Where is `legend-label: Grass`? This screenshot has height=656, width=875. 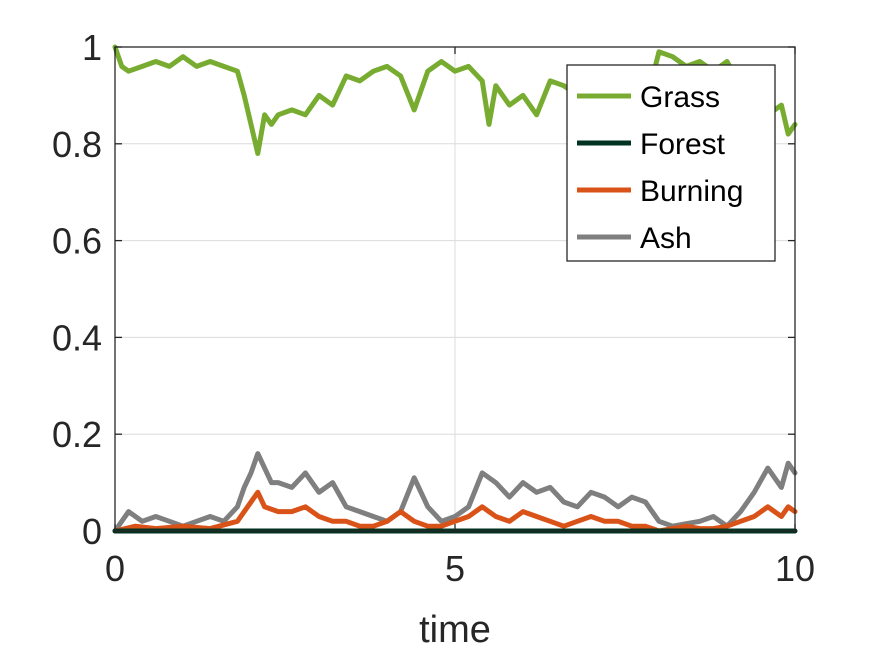
legend-label: Grass is located at coordinates (680, 97).